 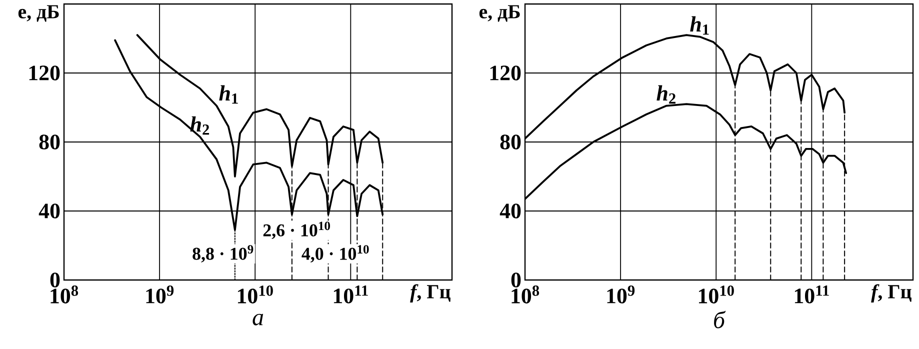 I want to click on series-label: h$_{2}$, so click(x=666, y=94).